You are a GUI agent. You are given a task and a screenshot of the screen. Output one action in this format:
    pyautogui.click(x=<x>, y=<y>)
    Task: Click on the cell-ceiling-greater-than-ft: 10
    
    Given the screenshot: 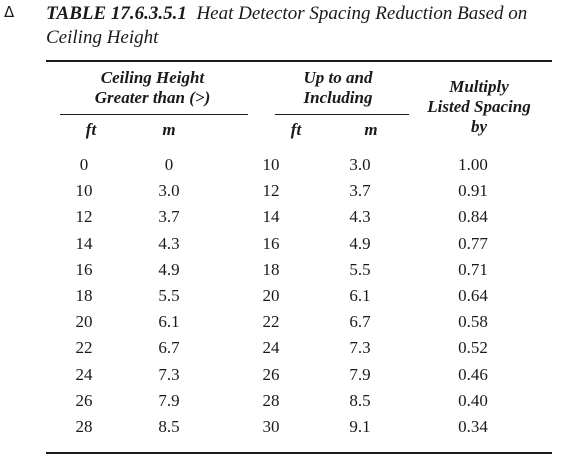 What is the action you would take?
    pyautogui.click(x=84, y=191)
    